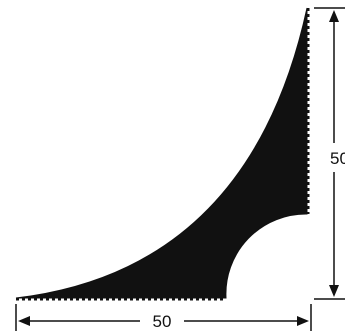 The image size is (345, 333). I want to click on height-dimension: 50, so click(329, 153).